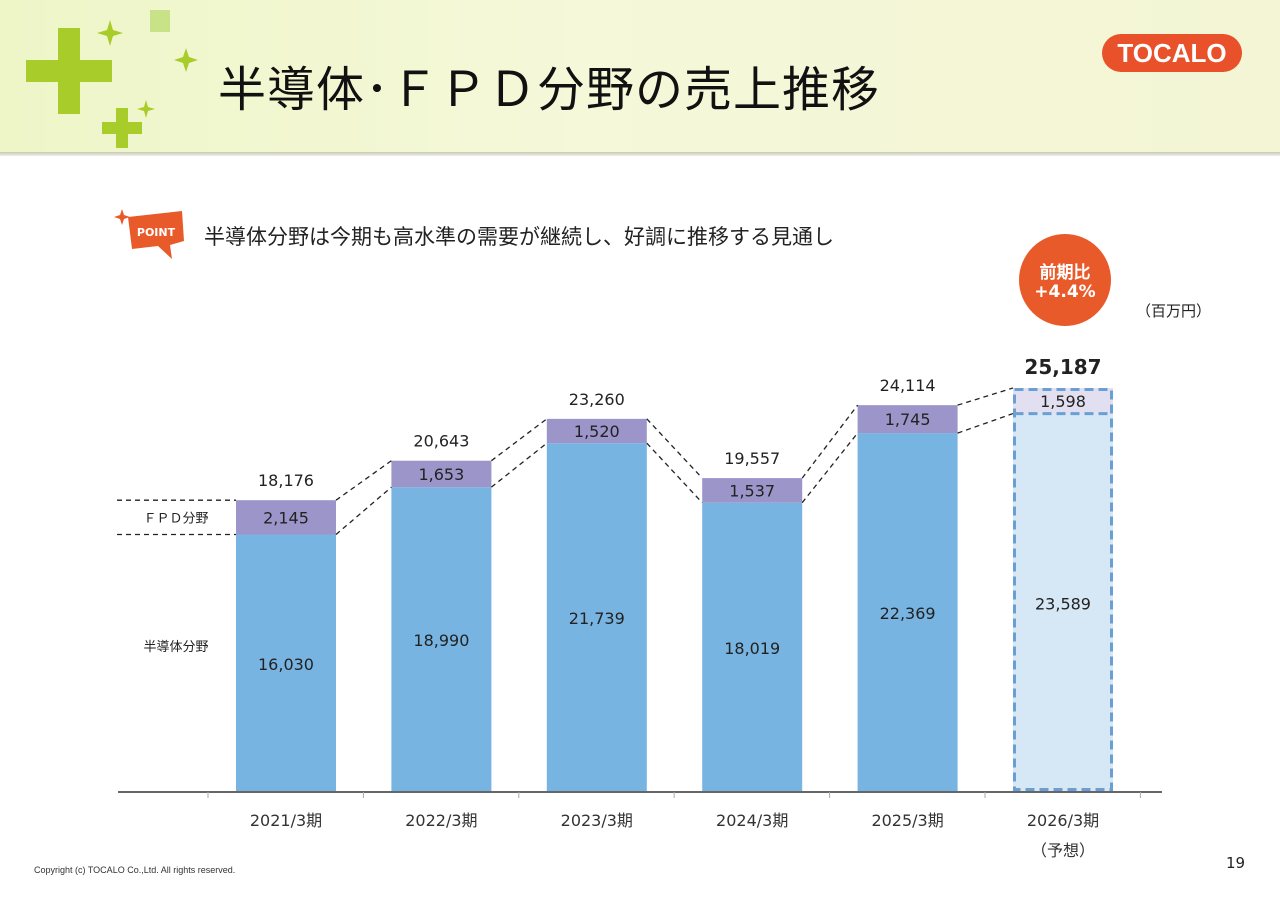 The width and height of the screenshot is (1280, 904). What do you see at coordinates (1172, 53) in the screenshot?
I see `company-logo: TOCALO` at bounding box center [1172, 53].